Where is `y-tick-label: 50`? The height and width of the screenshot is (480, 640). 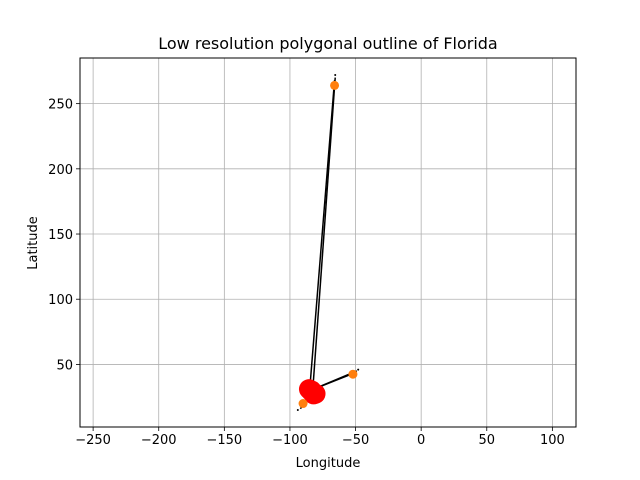
y-tick-label: 50 is located at coordinates (64, 365).